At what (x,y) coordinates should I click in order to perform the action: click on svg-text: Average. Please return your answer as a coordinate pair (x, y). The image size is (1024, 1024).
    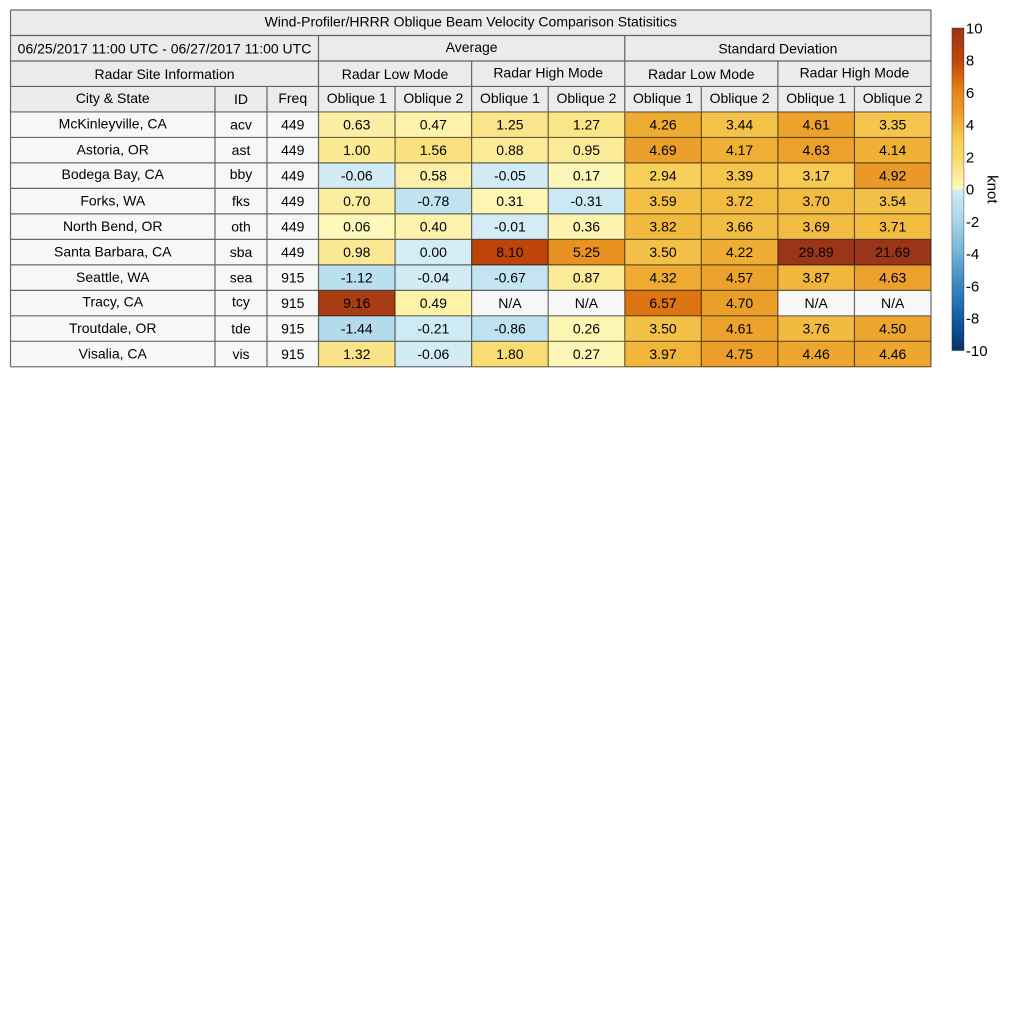
    Looking at the image, I should click on (472, 47).